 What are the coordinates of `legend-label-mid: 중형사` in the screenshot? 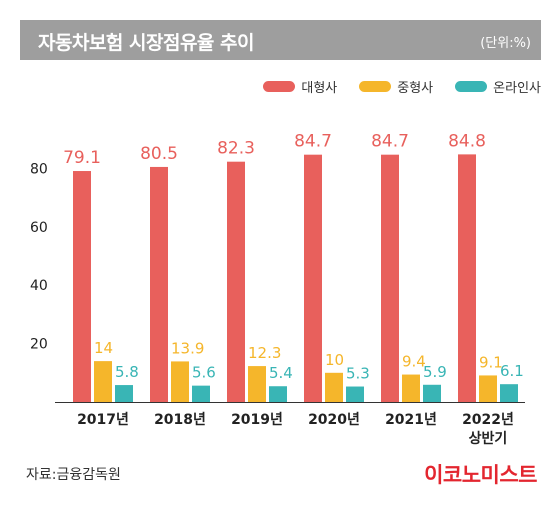 It's located at (415, 88).